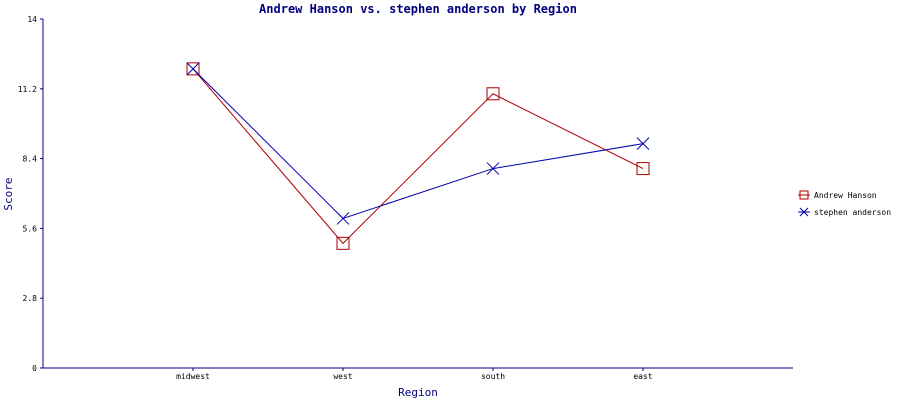 This screenshot has height=400, width=900. Describe the element at coordinates (30, 298) in the screenshot. I see `y-tick-label: 2.8` at that location.